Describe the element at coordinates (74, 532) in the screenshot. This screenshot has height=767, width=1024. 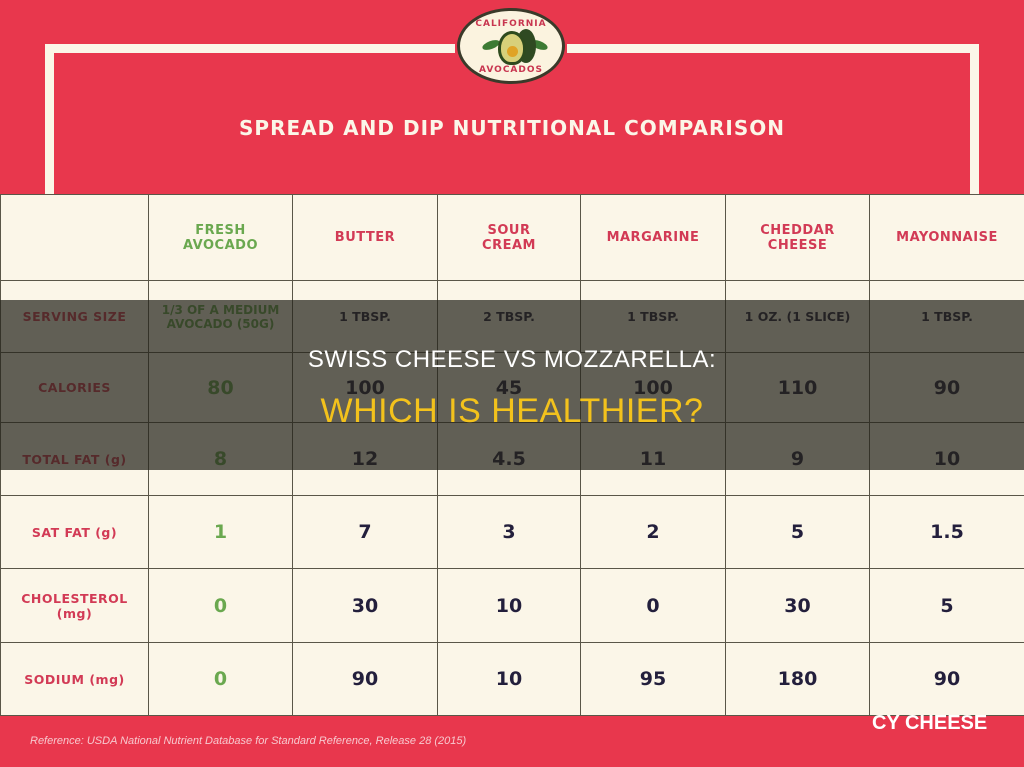
I see `row-label: SAT FAT (g)` at that location.